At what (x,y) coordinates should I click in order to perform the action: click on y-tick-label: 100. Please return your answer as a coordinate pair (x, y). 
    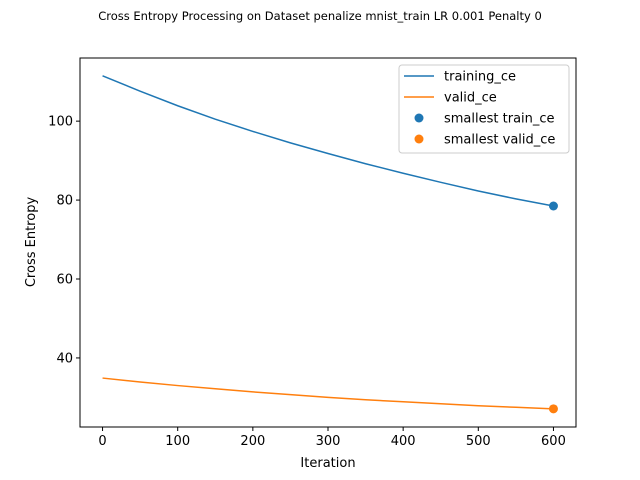
    Looking at the image, I should click on (60, 122).